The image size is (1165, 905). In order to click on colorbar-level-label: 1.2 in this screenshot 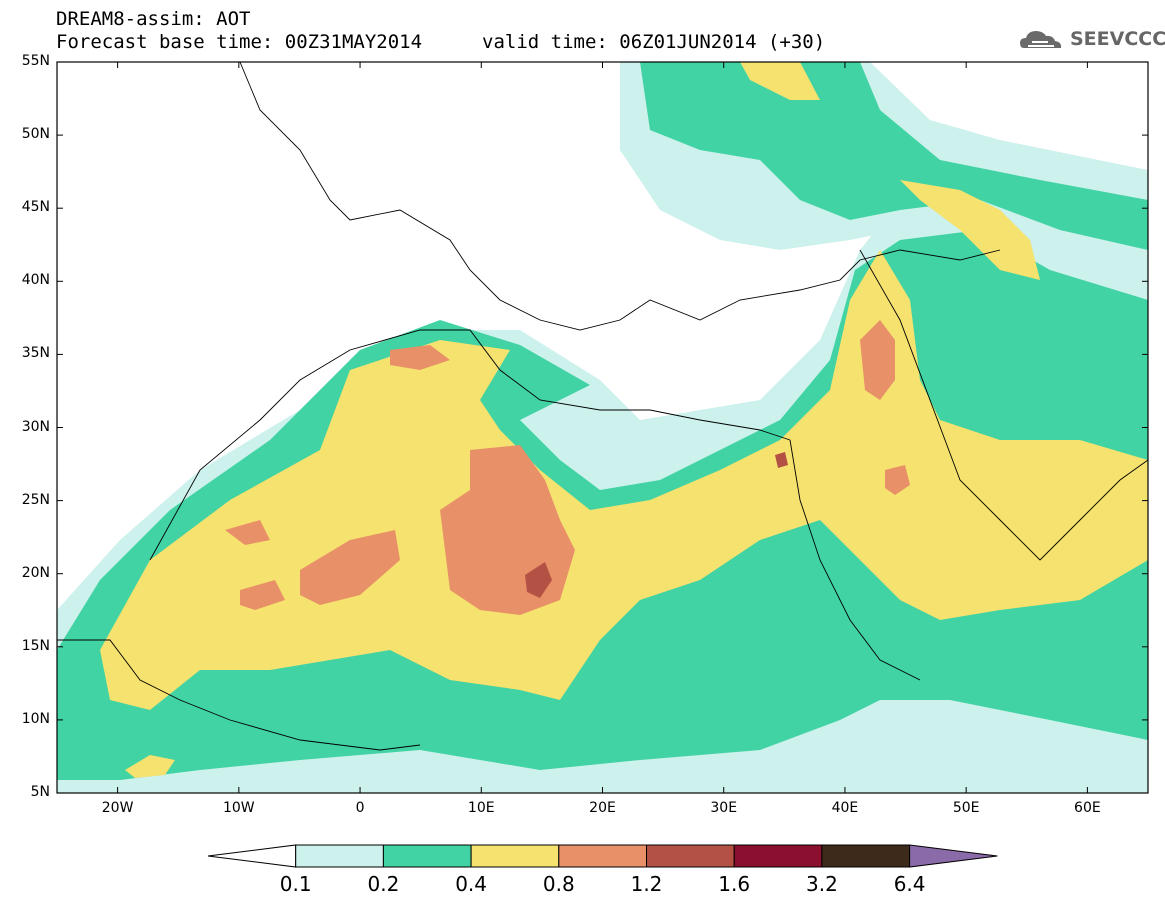, I will do `click(646, 884)`.